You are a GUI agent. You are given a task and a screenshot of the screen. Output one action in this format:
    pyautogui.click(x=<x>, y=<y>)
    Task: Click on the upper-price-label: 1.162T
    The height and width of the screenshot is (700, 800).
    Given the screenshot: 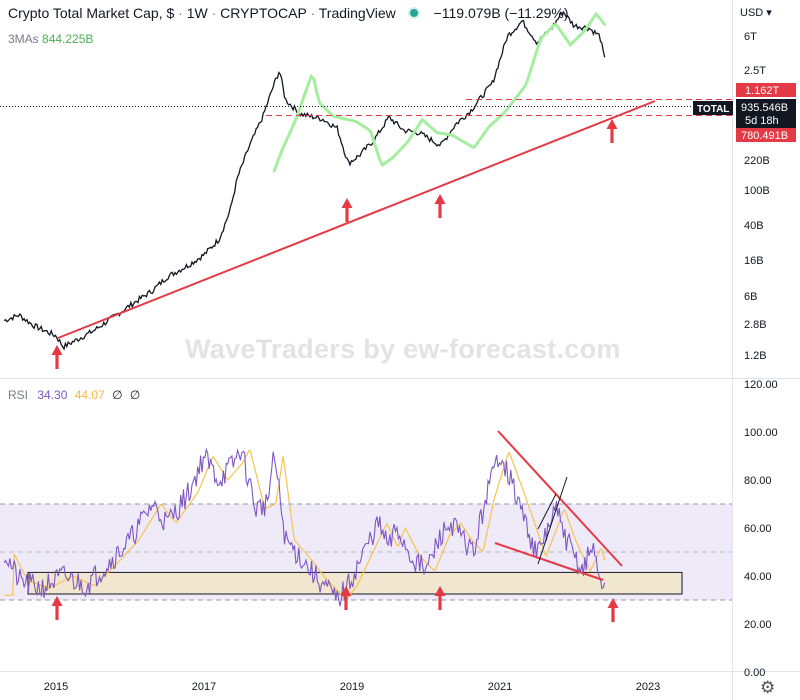 What is the action you would take?
    pyautogui.click(x=762, y=91)
    